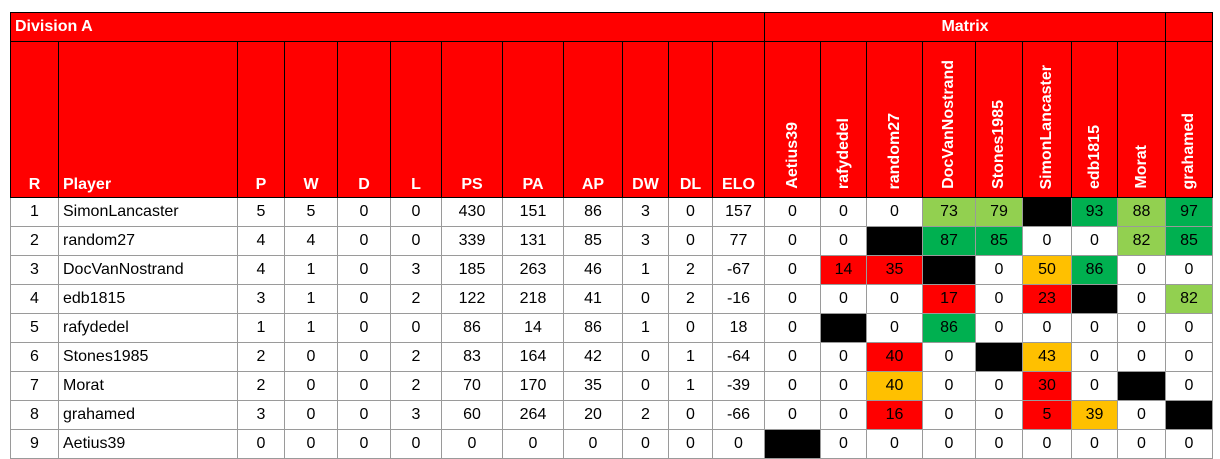 The image size is (1220, 459). I want to click on cell: 46, so click(593, 270).